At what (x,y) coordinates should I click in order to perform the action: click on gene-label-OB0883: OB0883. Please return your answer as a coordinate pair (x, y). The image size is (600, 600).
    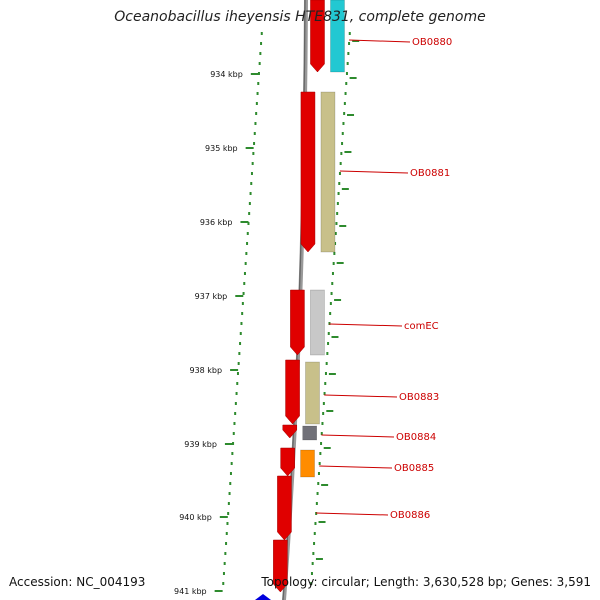
    Looking at the image, I should click on (419, 397).